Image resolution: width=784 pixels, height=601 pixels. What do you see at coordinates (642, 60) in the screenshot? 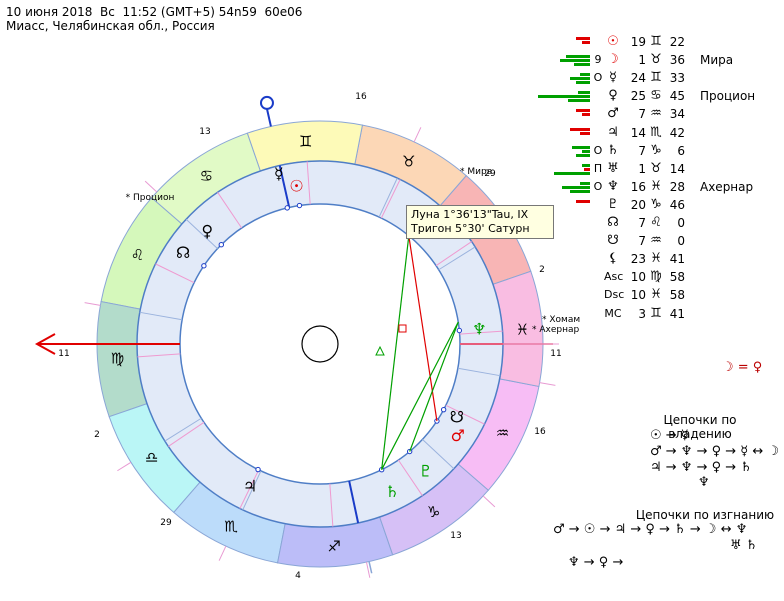
I see `planet-degree: 1` at bounding box center [642, 60].